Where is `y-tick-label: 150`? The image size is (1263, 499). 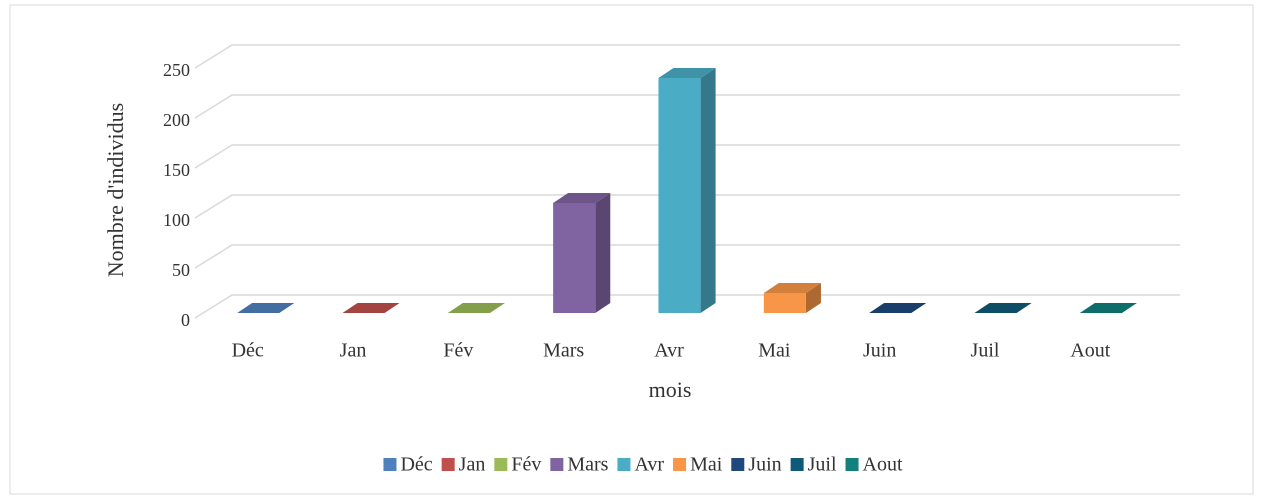
y-tick-label: 150 is located at coordinates (176, 170).